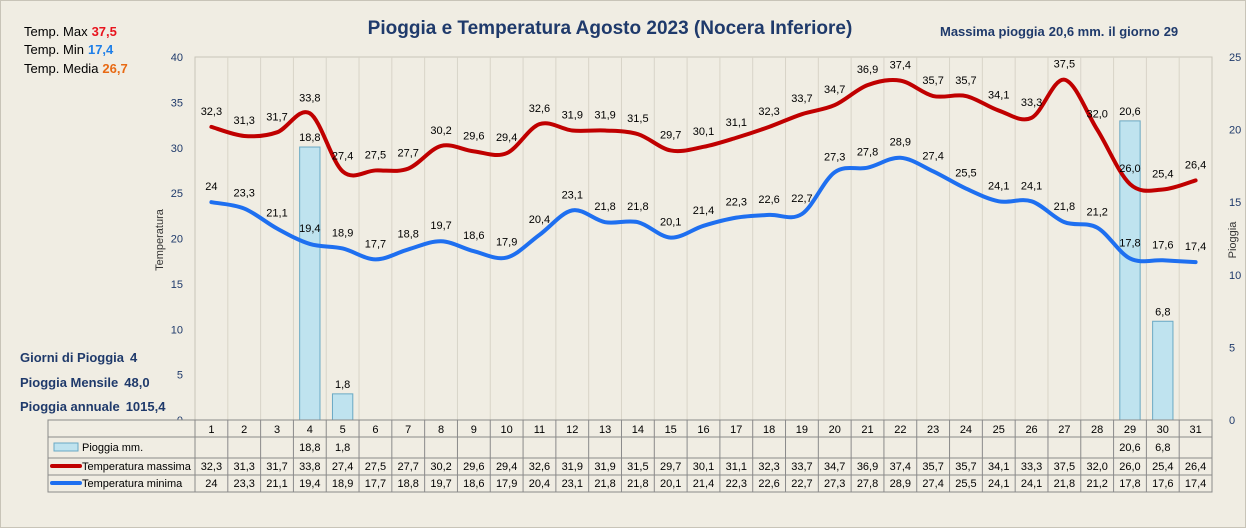 Image resolution: width=1246 pixels, height=528 pixels. I want to click on temp-max-value: 37,5, so click(104, 31).